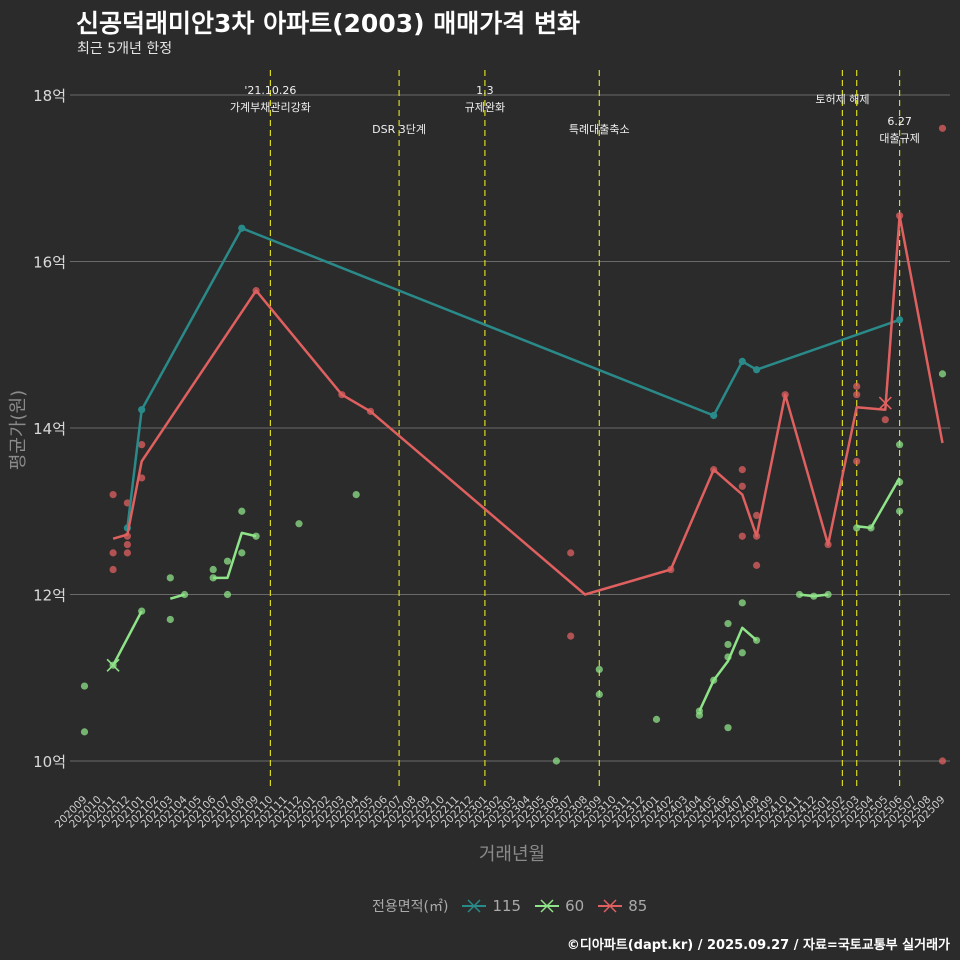 The width and height of the screenshot is (960, 960). I want to click on legend-item-60: 60, so click(558, 906).